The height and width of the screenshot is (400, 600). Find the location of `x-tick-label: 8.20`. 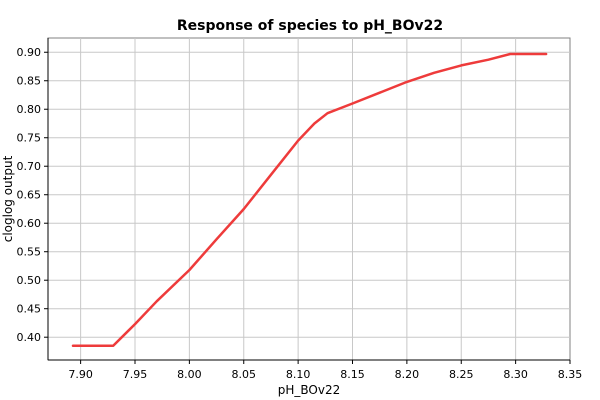

x-tick-label: 8.20 is located at coordinates (407, 374).